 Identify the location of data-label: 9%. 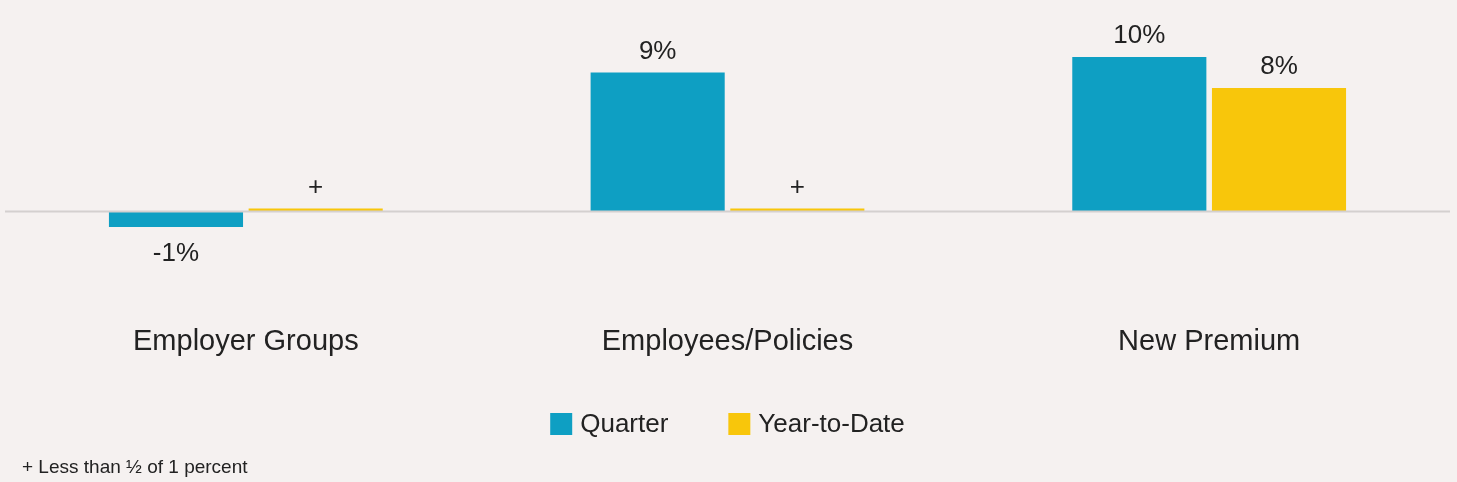
(657, 49).